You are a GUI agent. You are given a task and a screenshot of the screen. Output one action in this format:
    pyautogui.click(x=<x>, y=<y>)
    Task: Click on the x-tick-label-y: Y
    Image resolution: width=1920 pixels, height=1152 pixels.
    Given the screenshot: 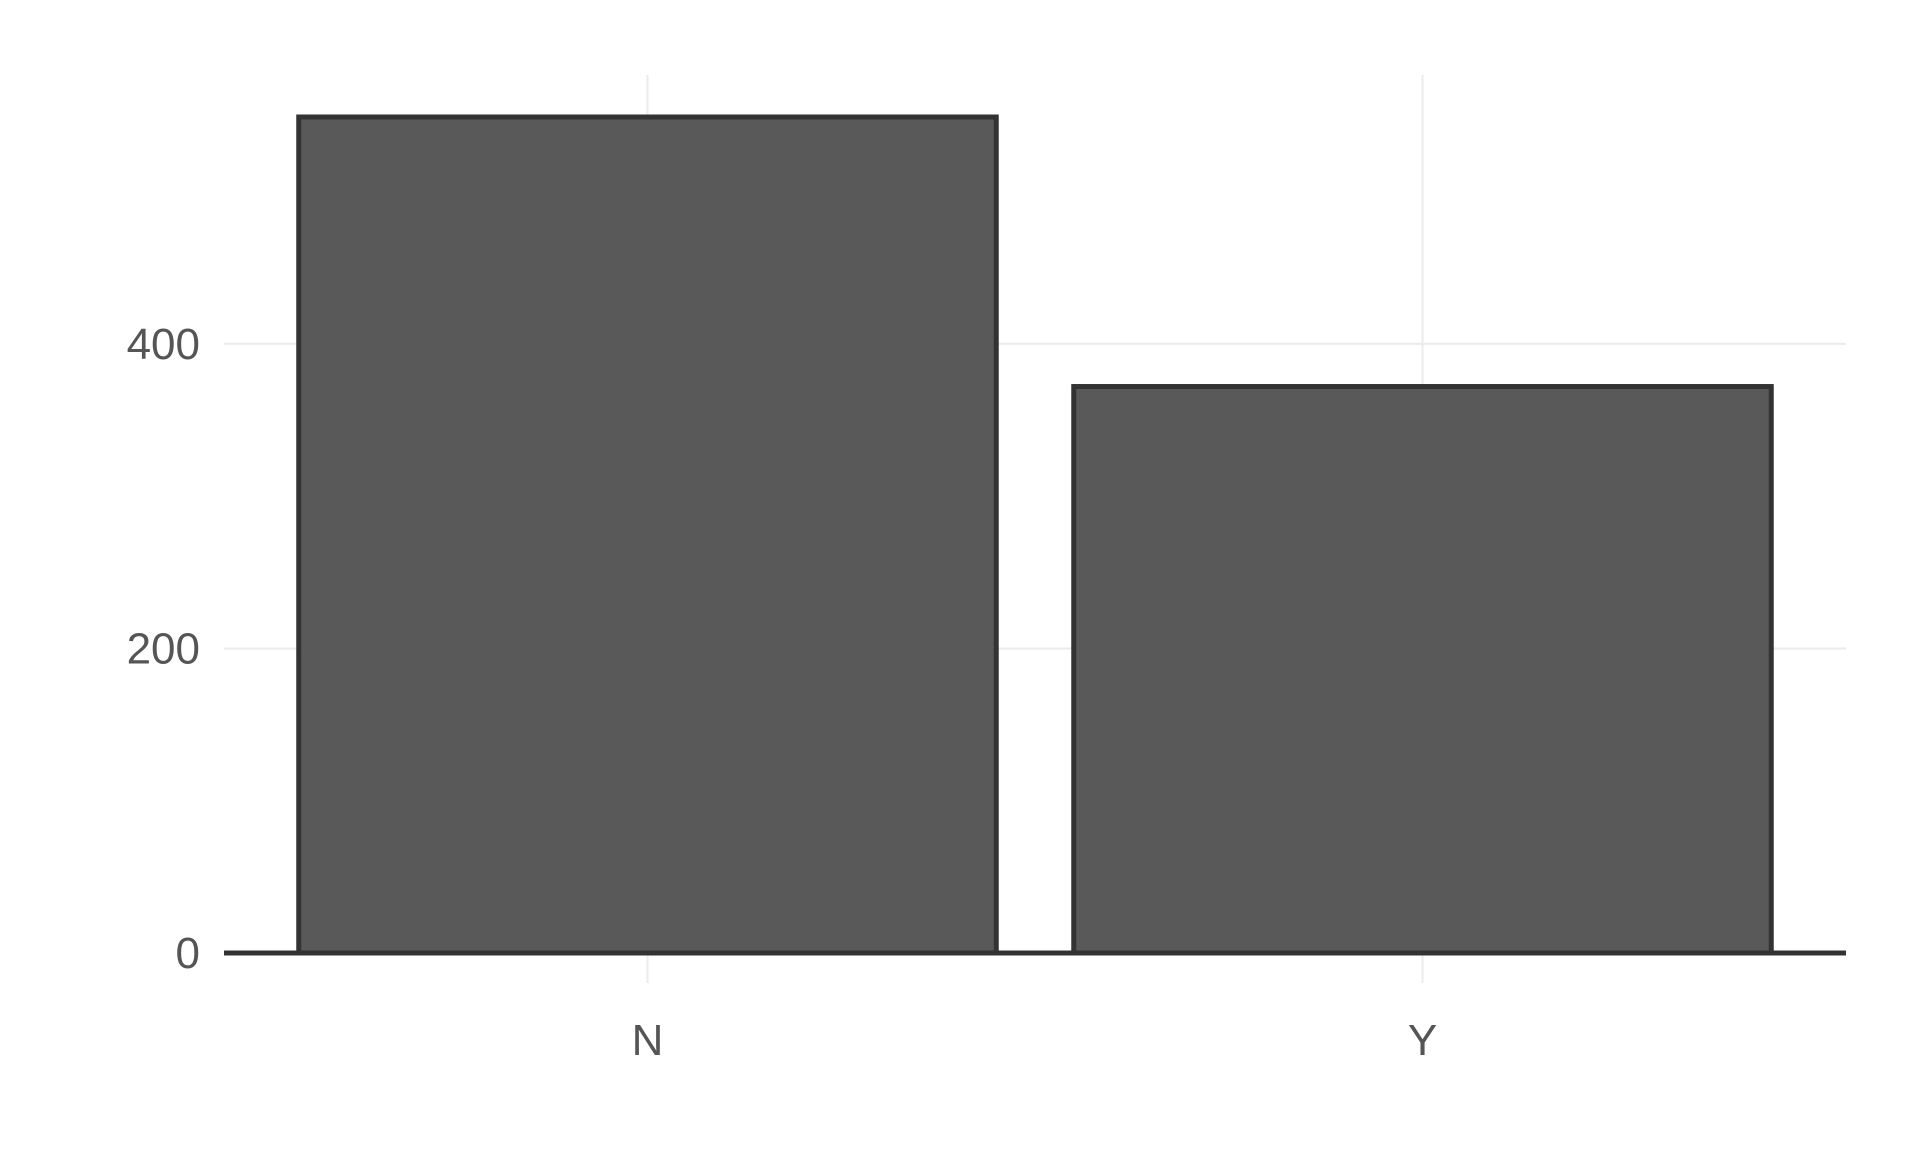 What is the action you would take?
    pyautogui.click(x=1422, y=1040)
    